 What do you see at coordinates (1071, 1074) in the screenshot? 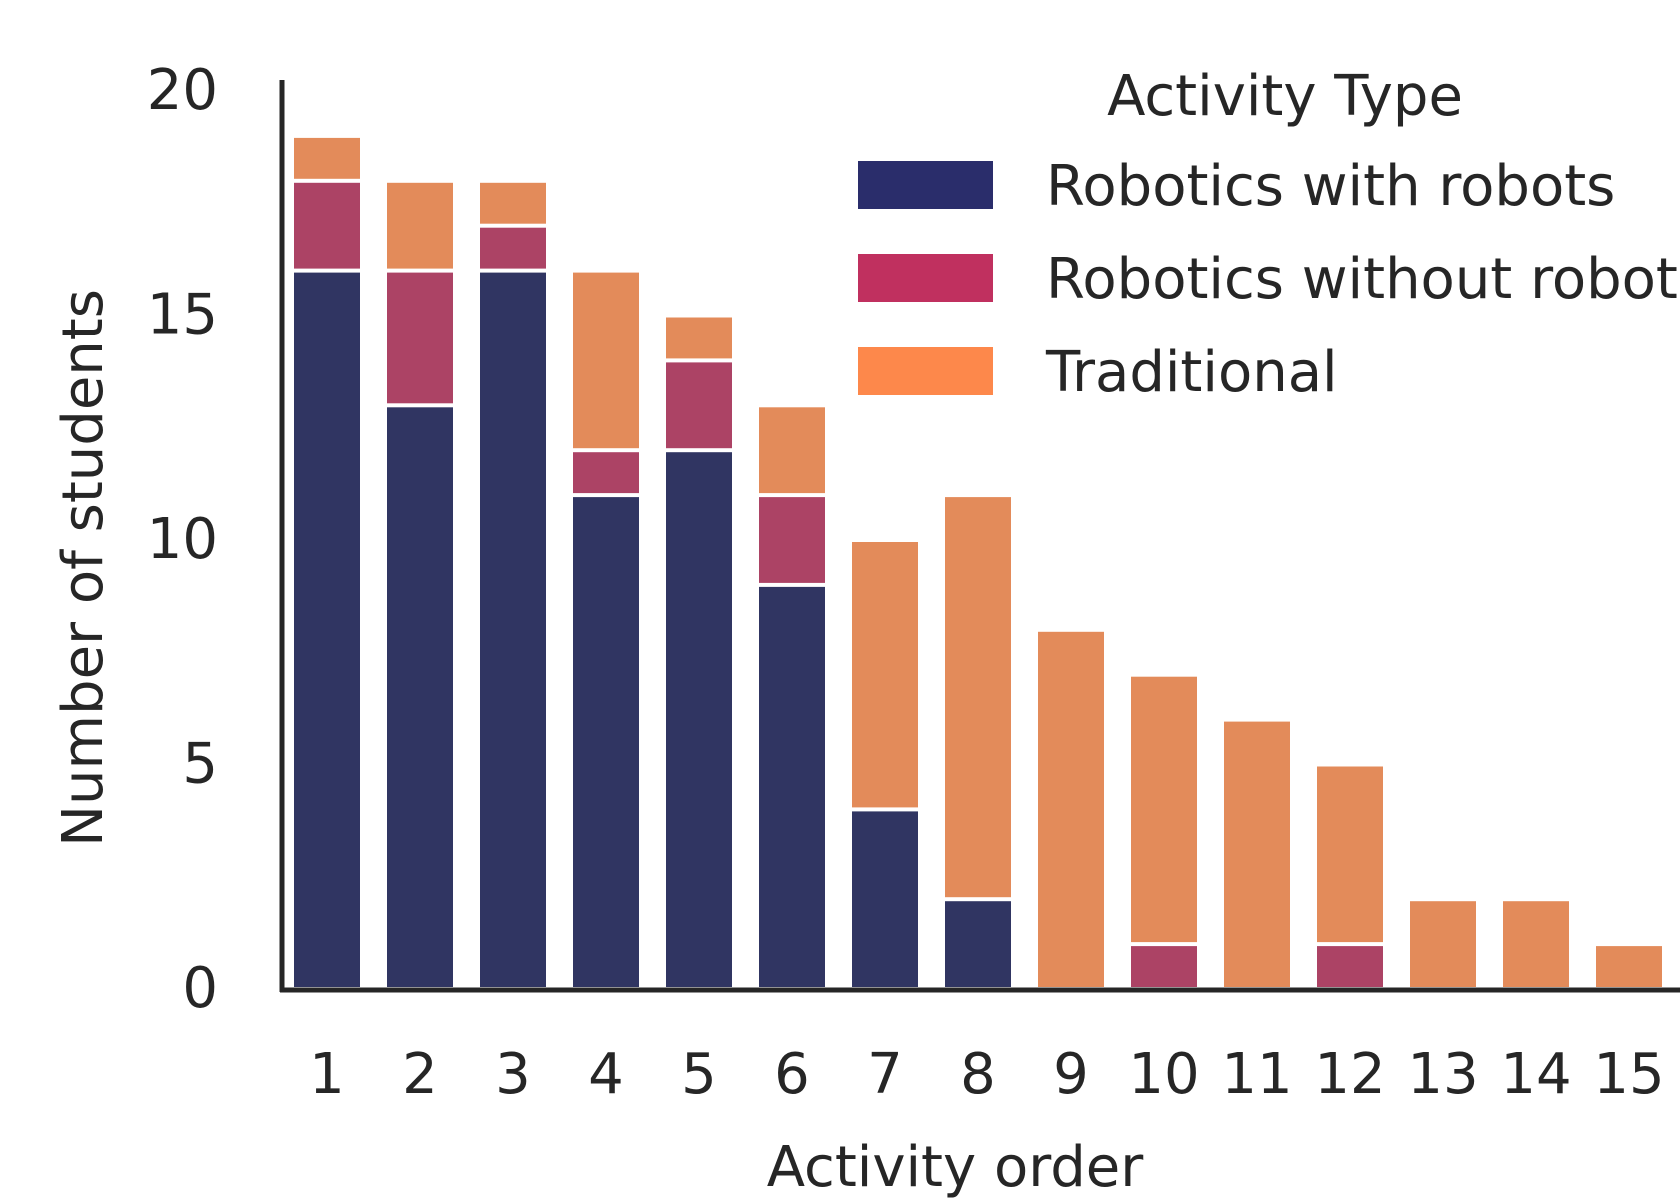
I see `x-tick-label: 9` at bounding box center [1071, 1074].